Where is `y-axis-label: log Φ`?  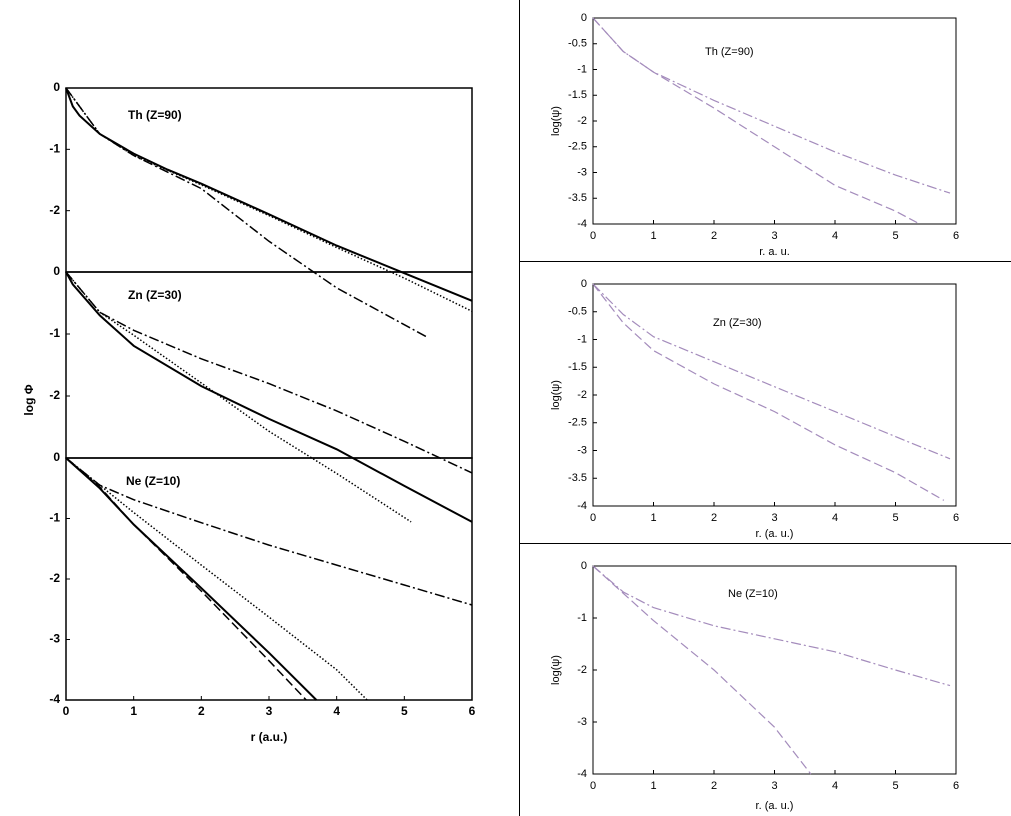 y-axis-label: log Φ is located at coordinates (29, 399).